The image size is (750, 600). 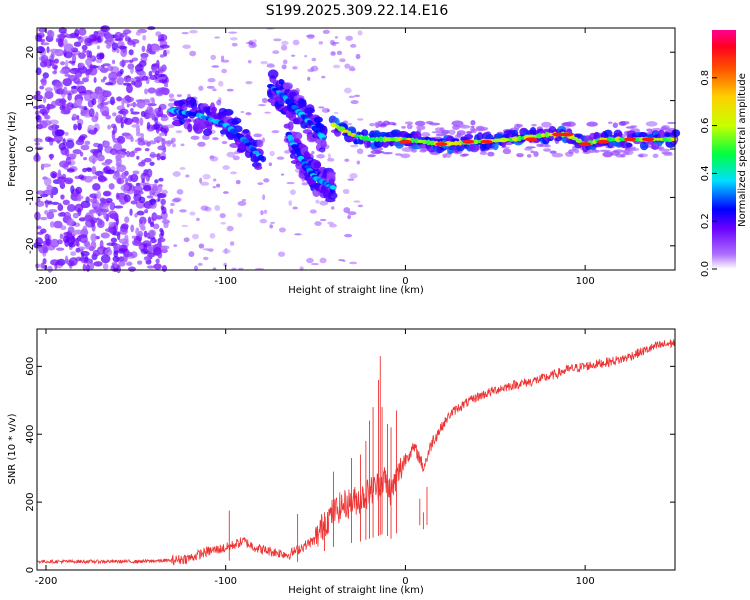 What do you see at coordinates (30, 100) in the screenshot?
I see `y-tick-label: 10` at bounding box center [30, 100].